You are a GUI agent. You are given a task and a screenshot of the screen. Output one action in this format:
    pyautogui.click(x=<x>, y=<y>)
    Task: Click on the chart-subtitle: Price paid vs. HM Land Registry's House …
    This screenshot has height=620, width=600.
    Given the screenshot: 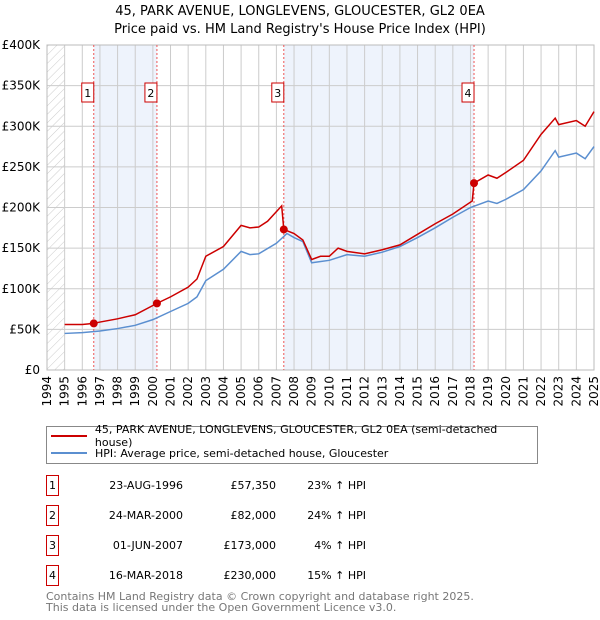 What is the action you would take?
    pyautogui.click(x=300, y=29)
    